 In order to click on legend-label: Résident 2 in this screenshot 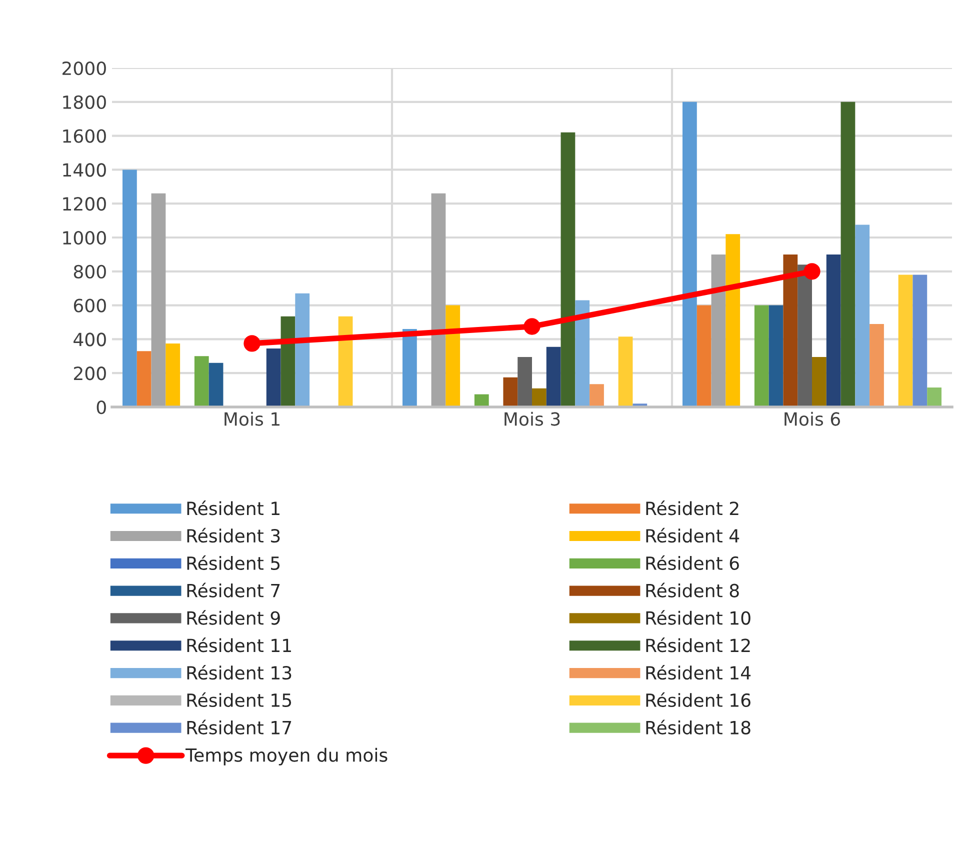, I will do `click(692, 508)`.